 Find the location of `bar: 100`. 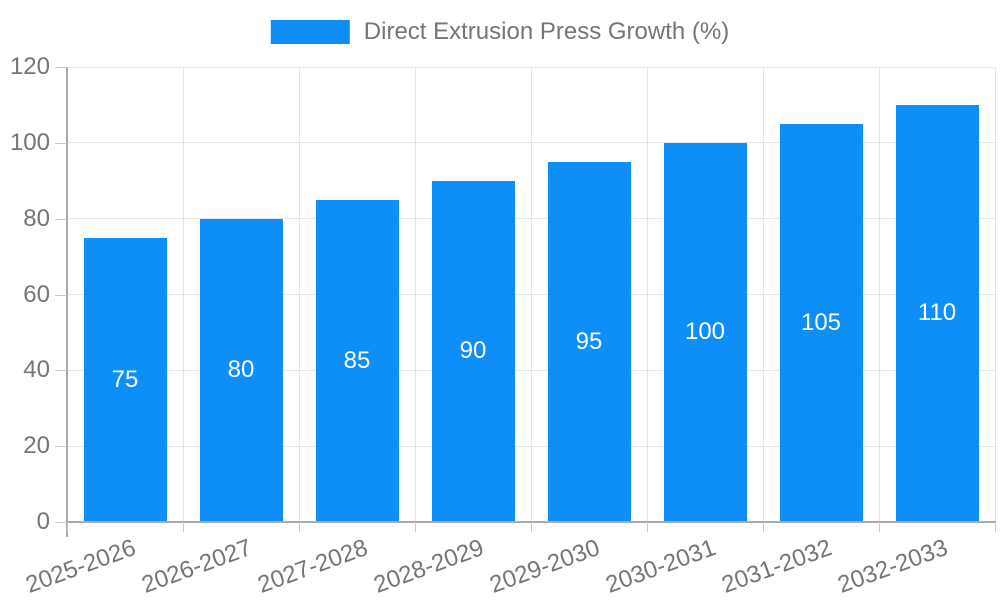

bar: 100 is located at coordinates (705, 332).